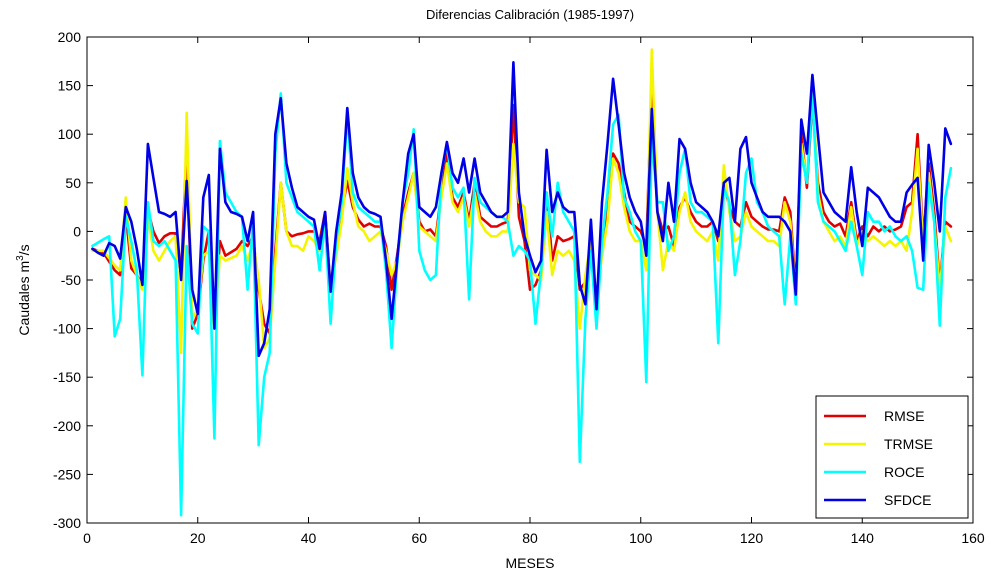 The image size is (991, 575). What do you see at coordinates (70, 134) in the screenshot?
I see `y-tick-label: 100` at bounding box center [70, 134].